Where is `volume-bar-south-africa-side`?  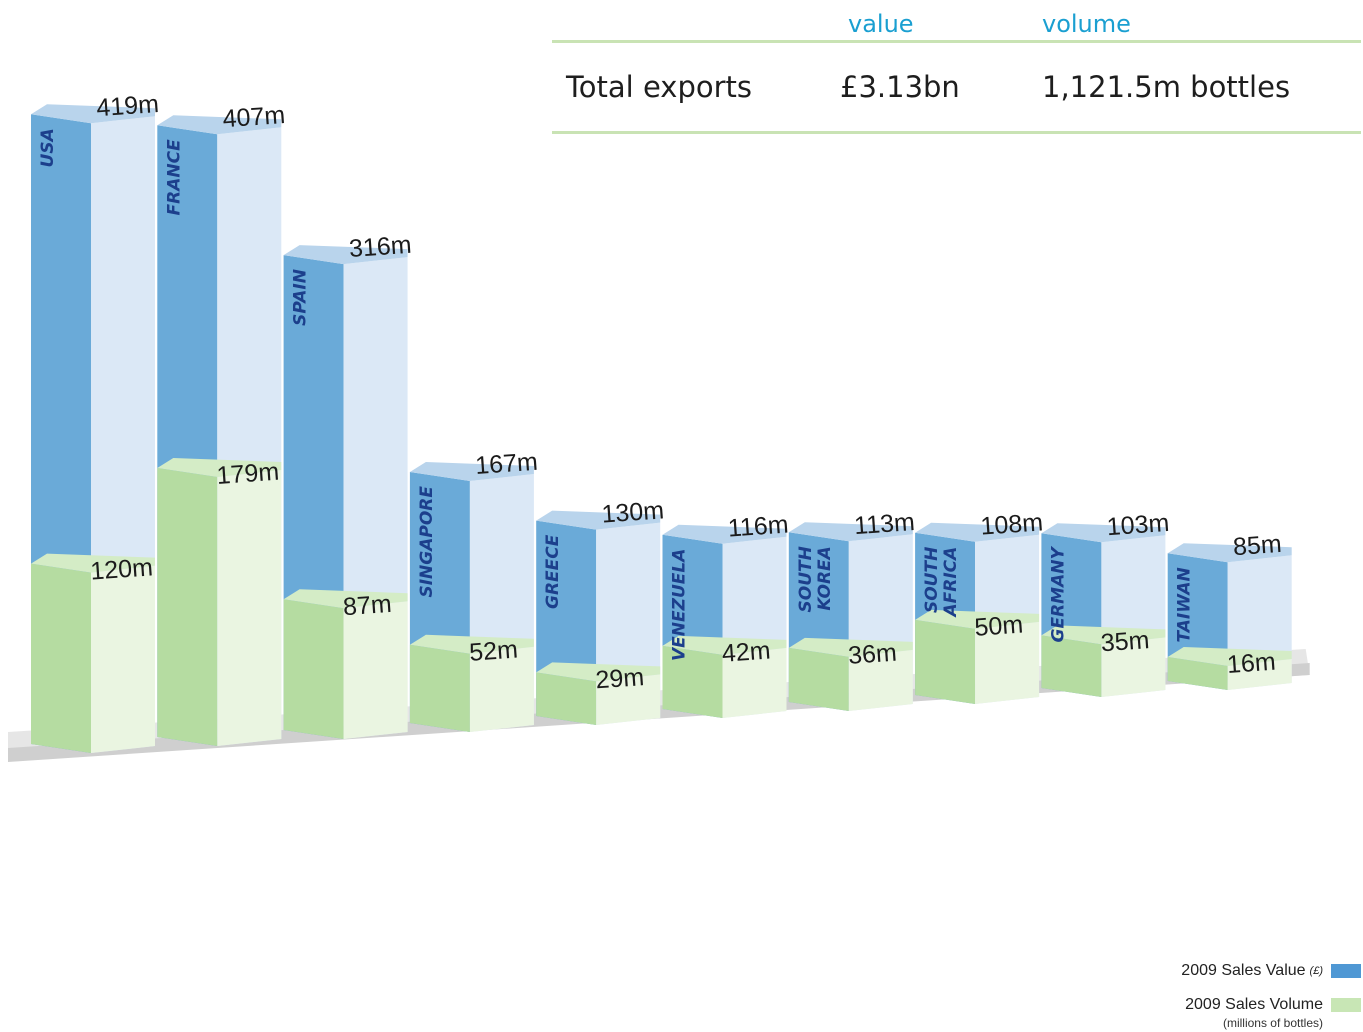
volume-bar-south-africa-side is located at coordinates (1007, 662).